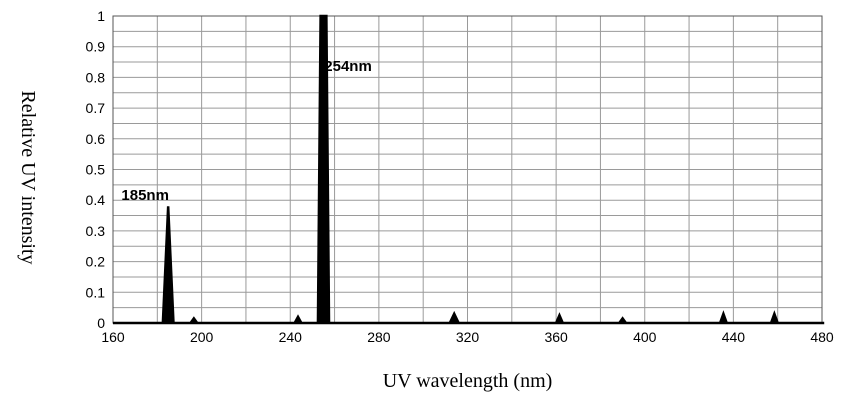 Image resolution: width=848 pixels, height=403 pixels. Describe the element at coordinates (96, 262) in the screenshot. I see `y-tick-label: 0.2` at that location.